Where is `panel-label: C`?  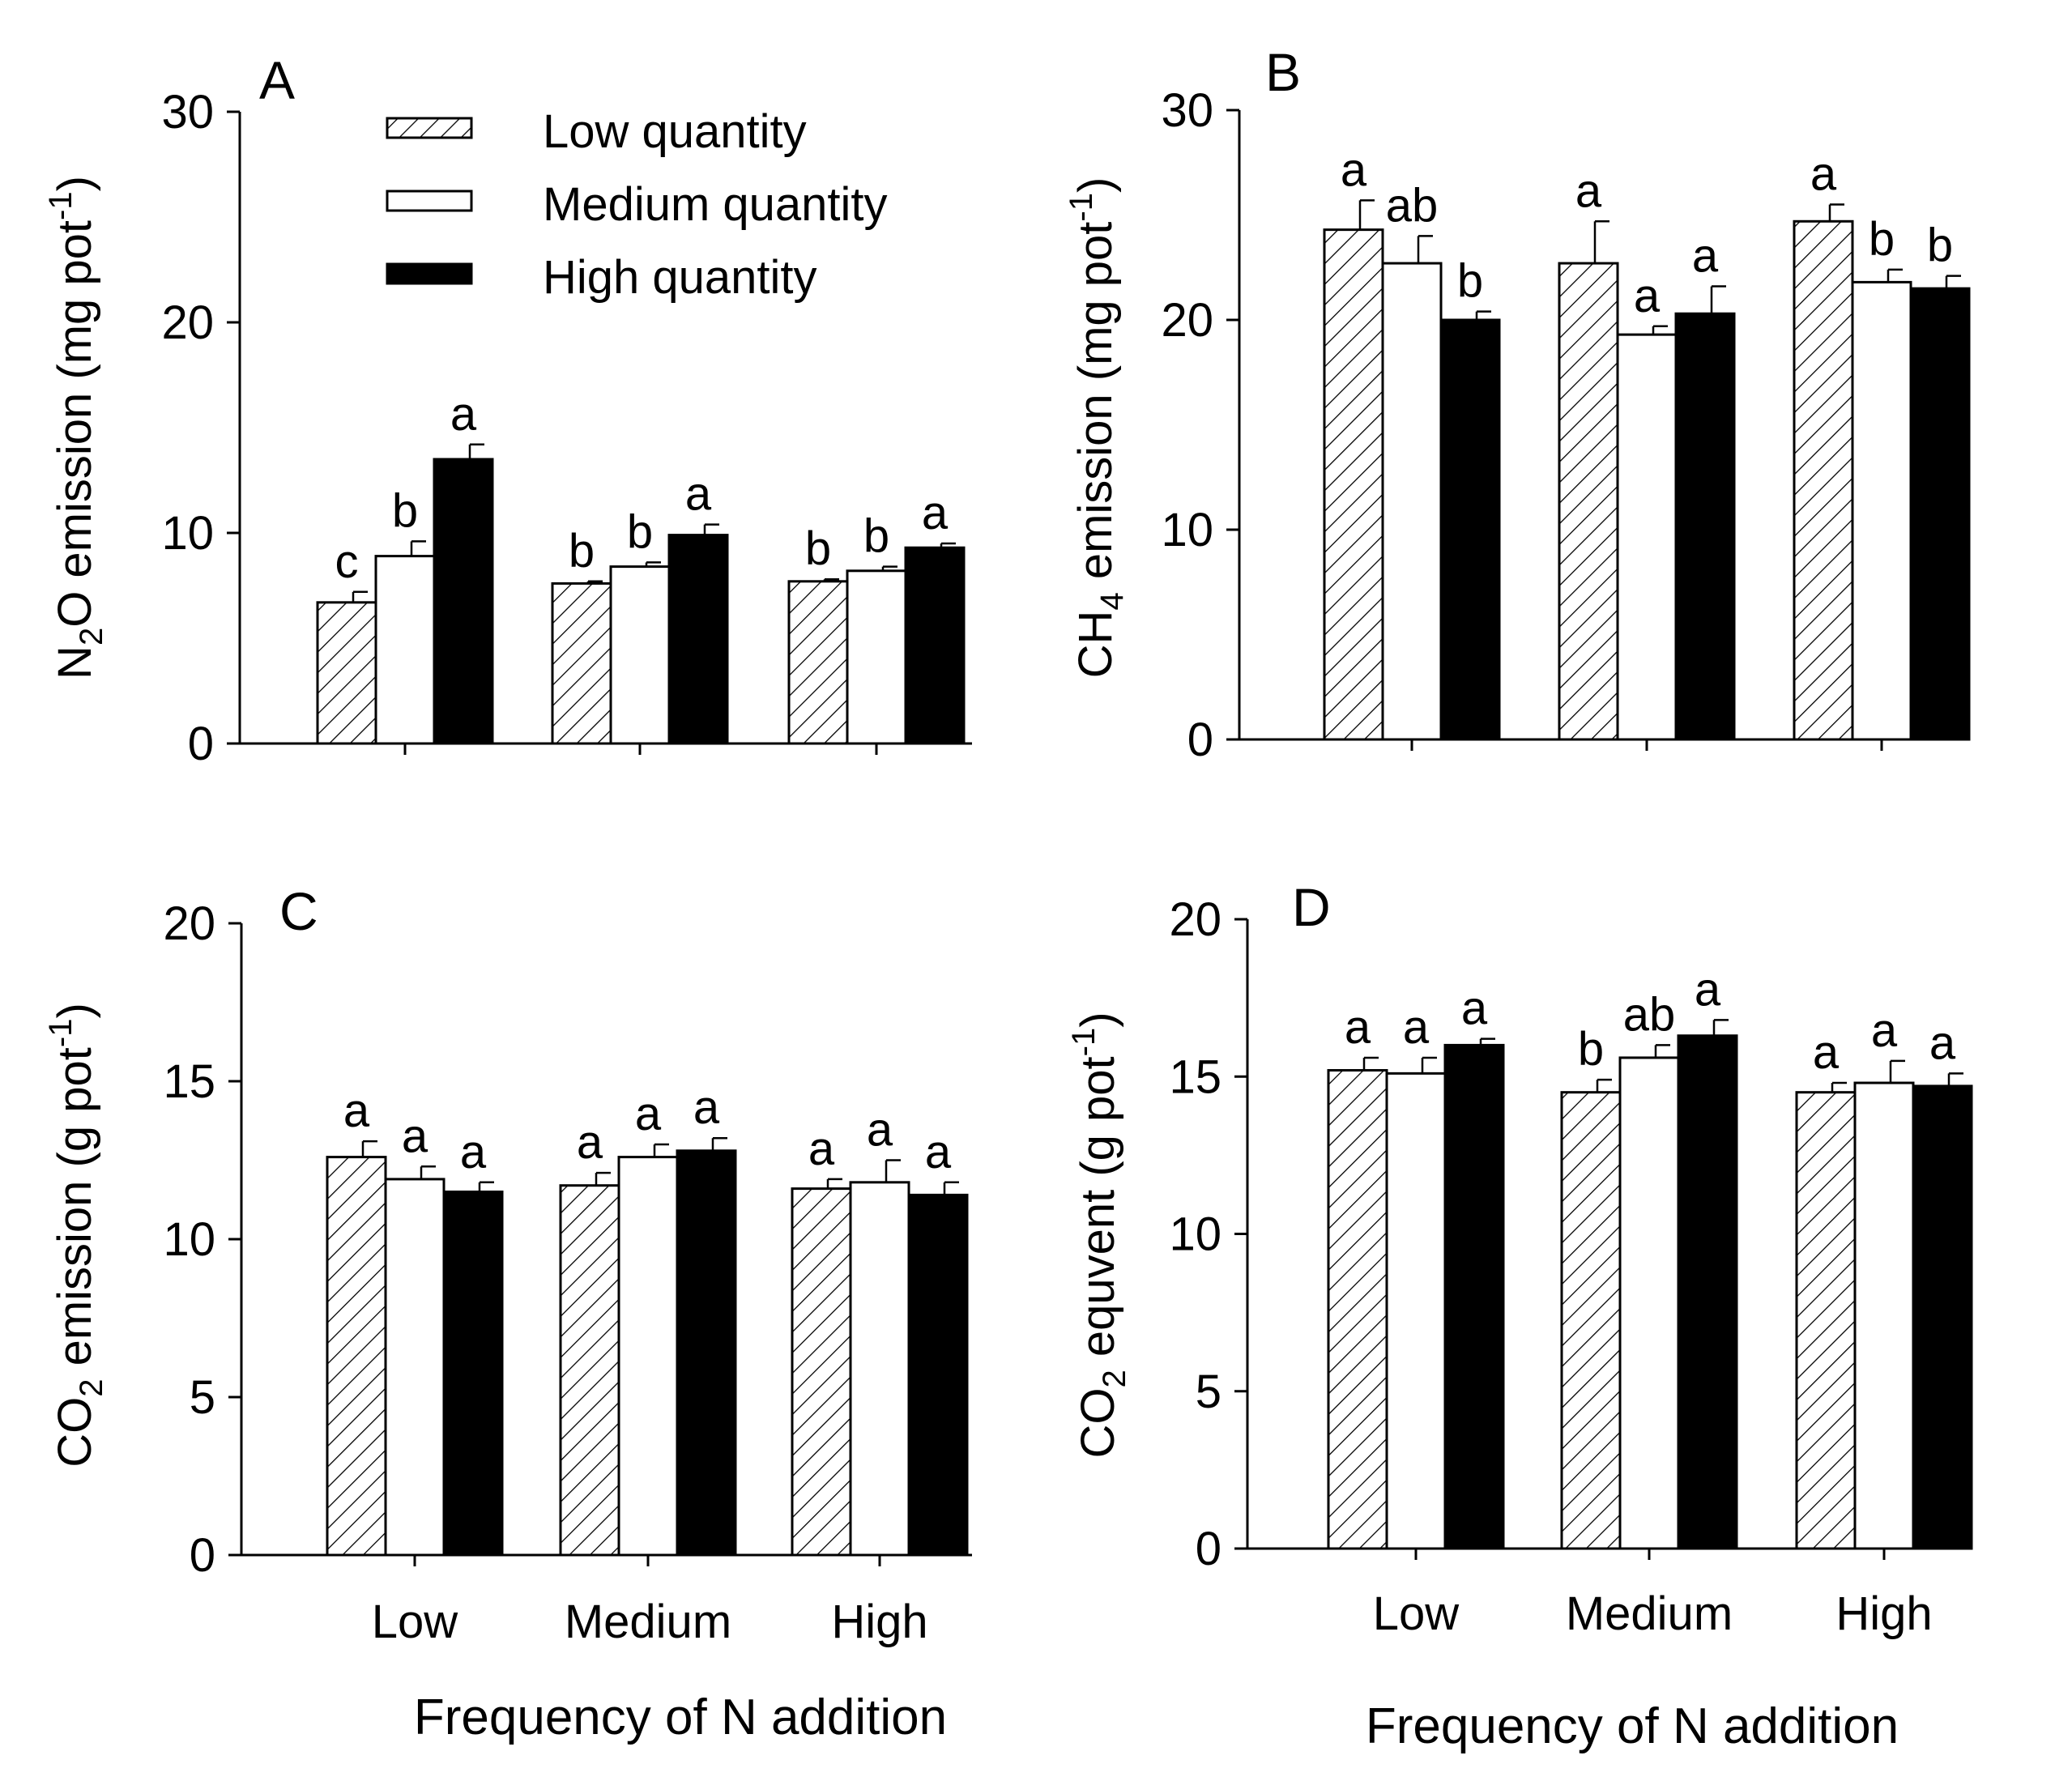 panel-label: C is located at coordinates (298, 911).